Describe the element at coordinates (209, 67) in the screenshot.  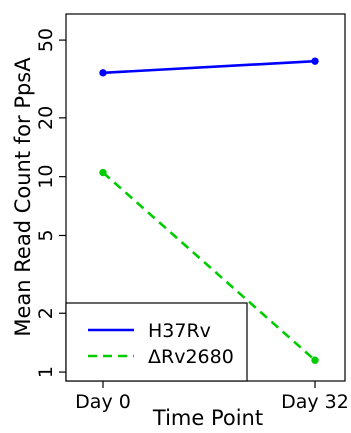
I see `series-0-line` at that location.